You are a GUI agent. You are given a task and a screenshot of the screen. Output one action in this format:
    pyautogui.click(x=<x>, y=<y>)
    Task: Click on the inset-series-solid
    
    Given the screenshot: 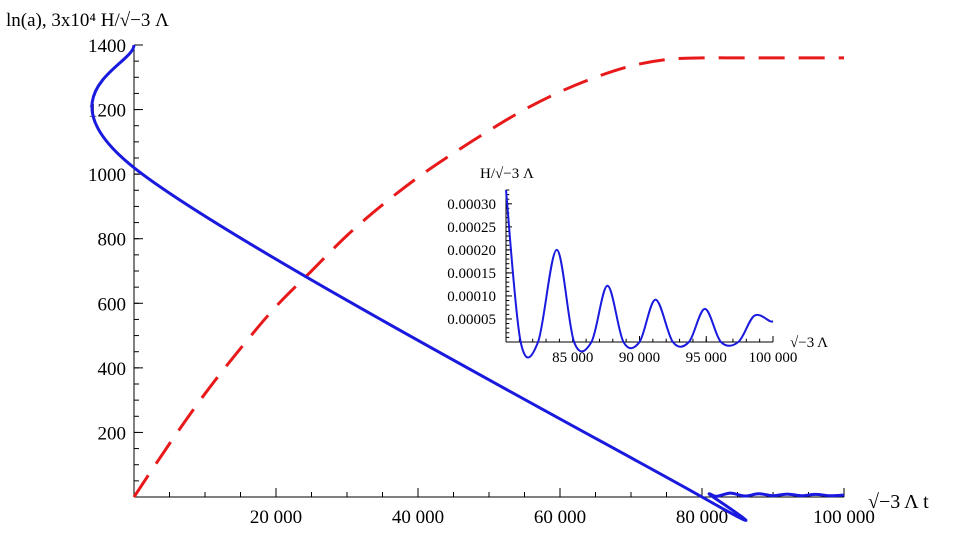 What is the action you would take?
    pyautogui.click(x=639, y=274)
    